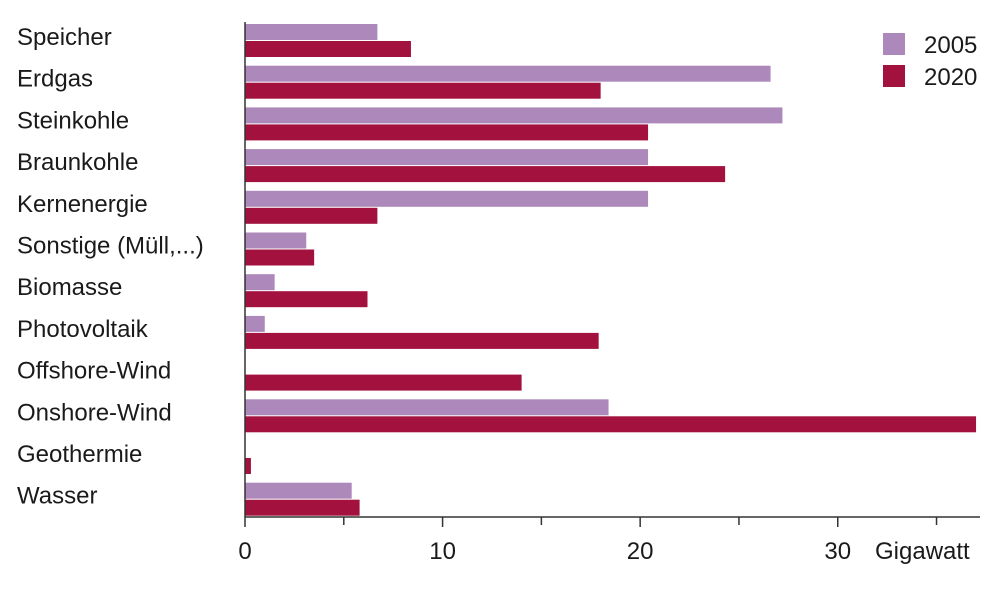  What do you see at coordinates (94, 371) in the screenshot?
I see `category-label: Offshore-Wind` at bounding box center [94, 371].